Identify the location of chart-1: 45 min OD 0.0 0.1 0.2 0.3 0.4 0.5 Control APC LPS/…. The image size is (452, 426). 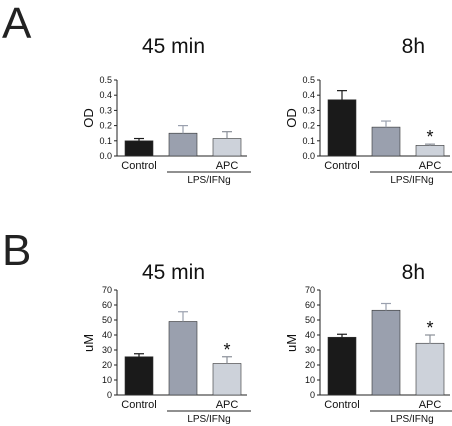
(166, 110).